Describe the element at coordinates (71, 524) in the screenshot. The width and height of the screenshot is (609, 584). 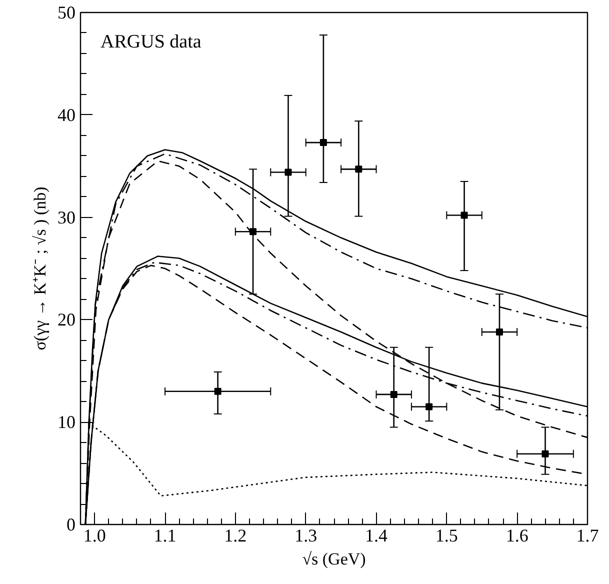
I see `y-tick-label: 0` at that location.